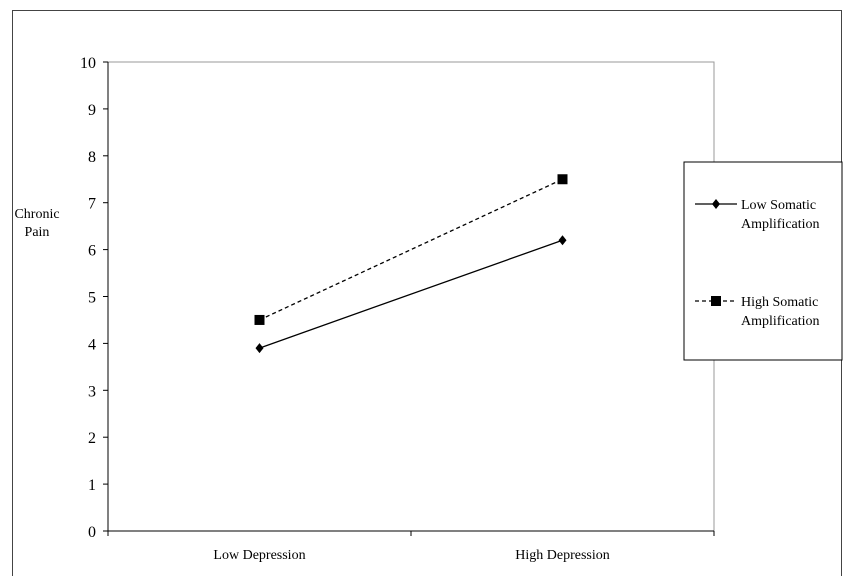 The image size is (843, 576). What do you see at coordinates (92, 438) in the screenshot?
I see `y-tick-label: 2` at bounding box center [92, 438].